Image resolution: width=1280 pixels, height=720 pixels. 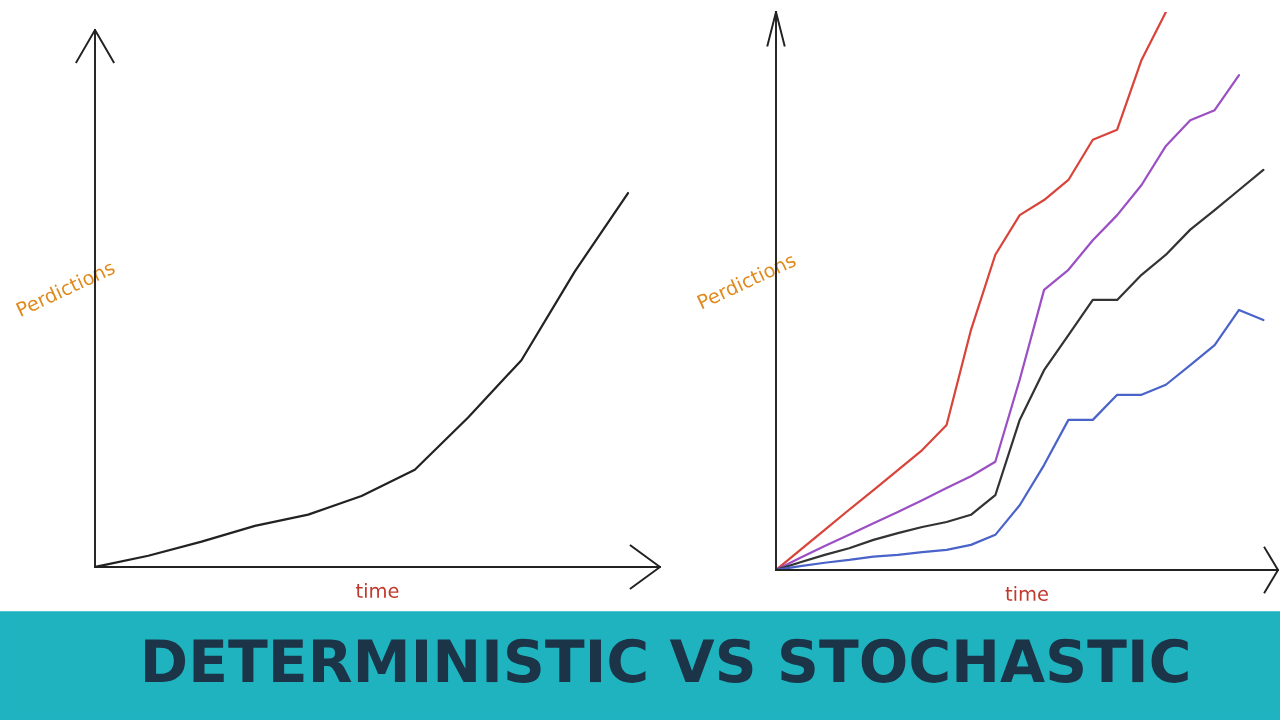 What do you see at coordinates (666, 660) in the screenshot?
I see `text: DETERMINISTIC VS STOCHASTIC` at bounding box center [666, 660].